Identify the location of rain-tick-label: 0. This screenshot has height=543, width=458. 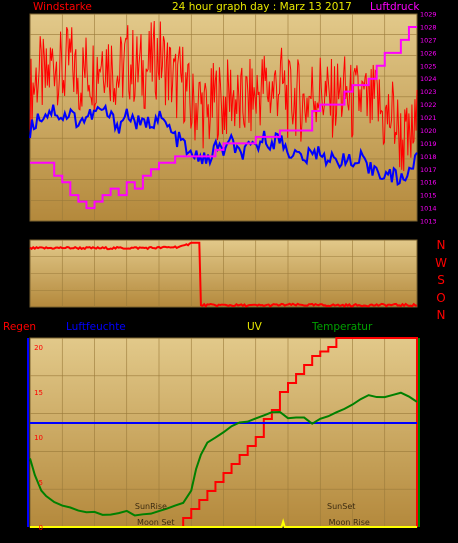
(41, 528).